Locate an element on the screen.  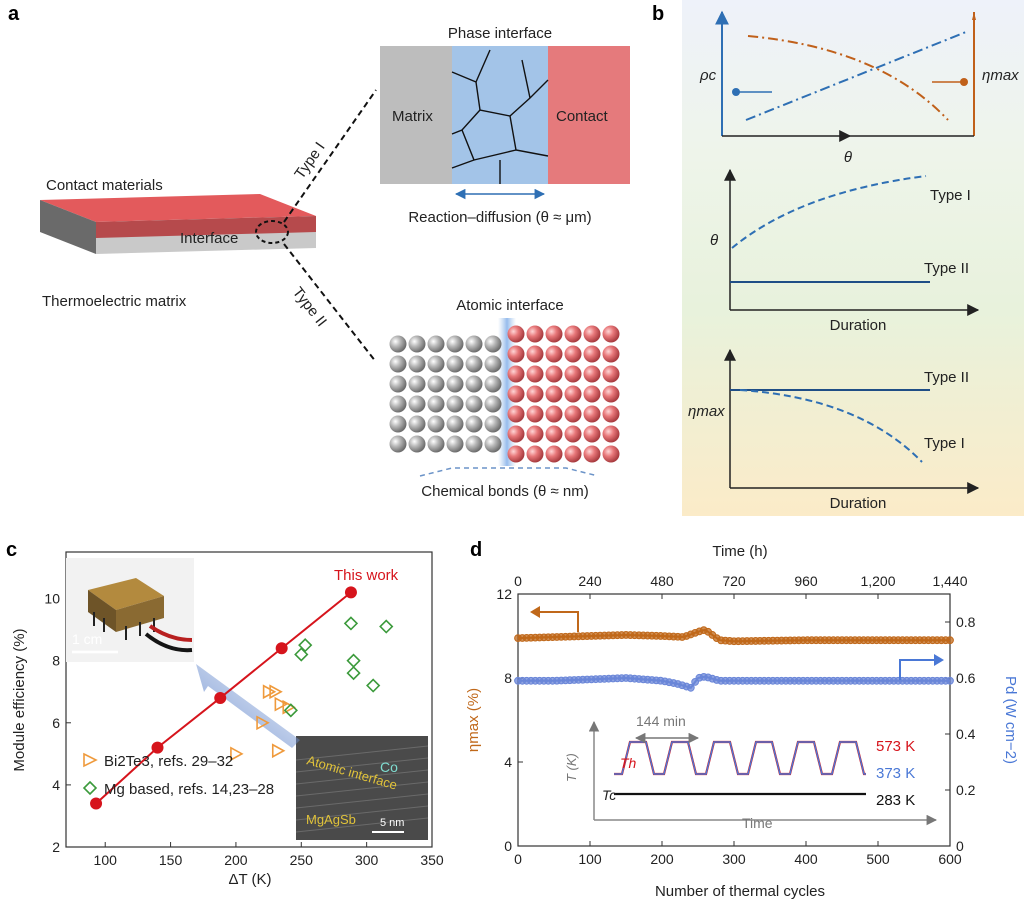
slab-schematic is located at coordinates (178, 224).